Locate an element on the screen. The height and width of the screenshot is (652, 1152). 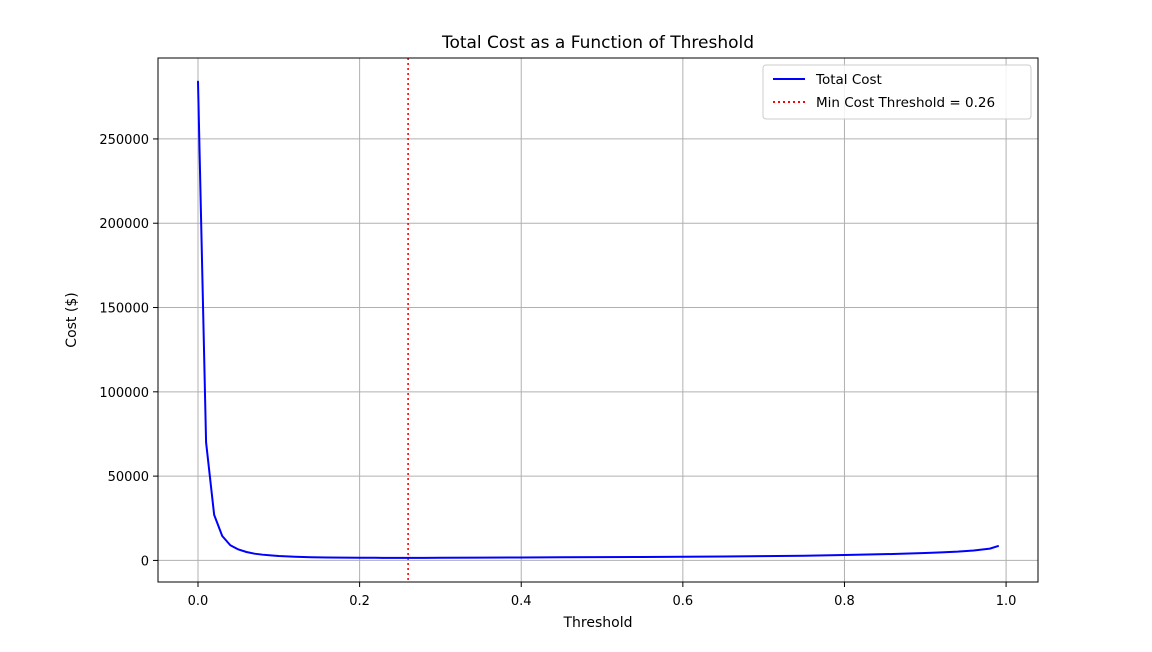
legend-label-total-cost: Total Cost is located at coordinates (848, 80).